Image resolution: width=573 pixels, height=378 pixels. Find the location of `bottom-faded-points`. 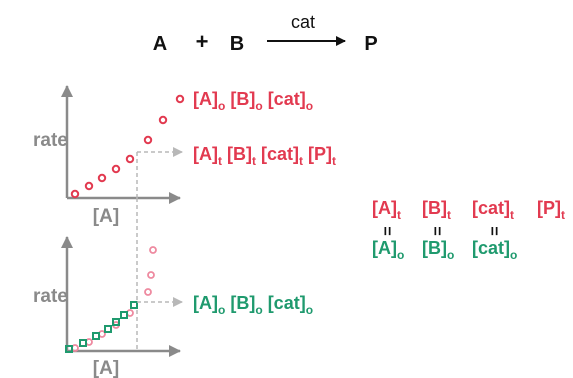

bottom-faded-points is located at coordinates (114, 299).